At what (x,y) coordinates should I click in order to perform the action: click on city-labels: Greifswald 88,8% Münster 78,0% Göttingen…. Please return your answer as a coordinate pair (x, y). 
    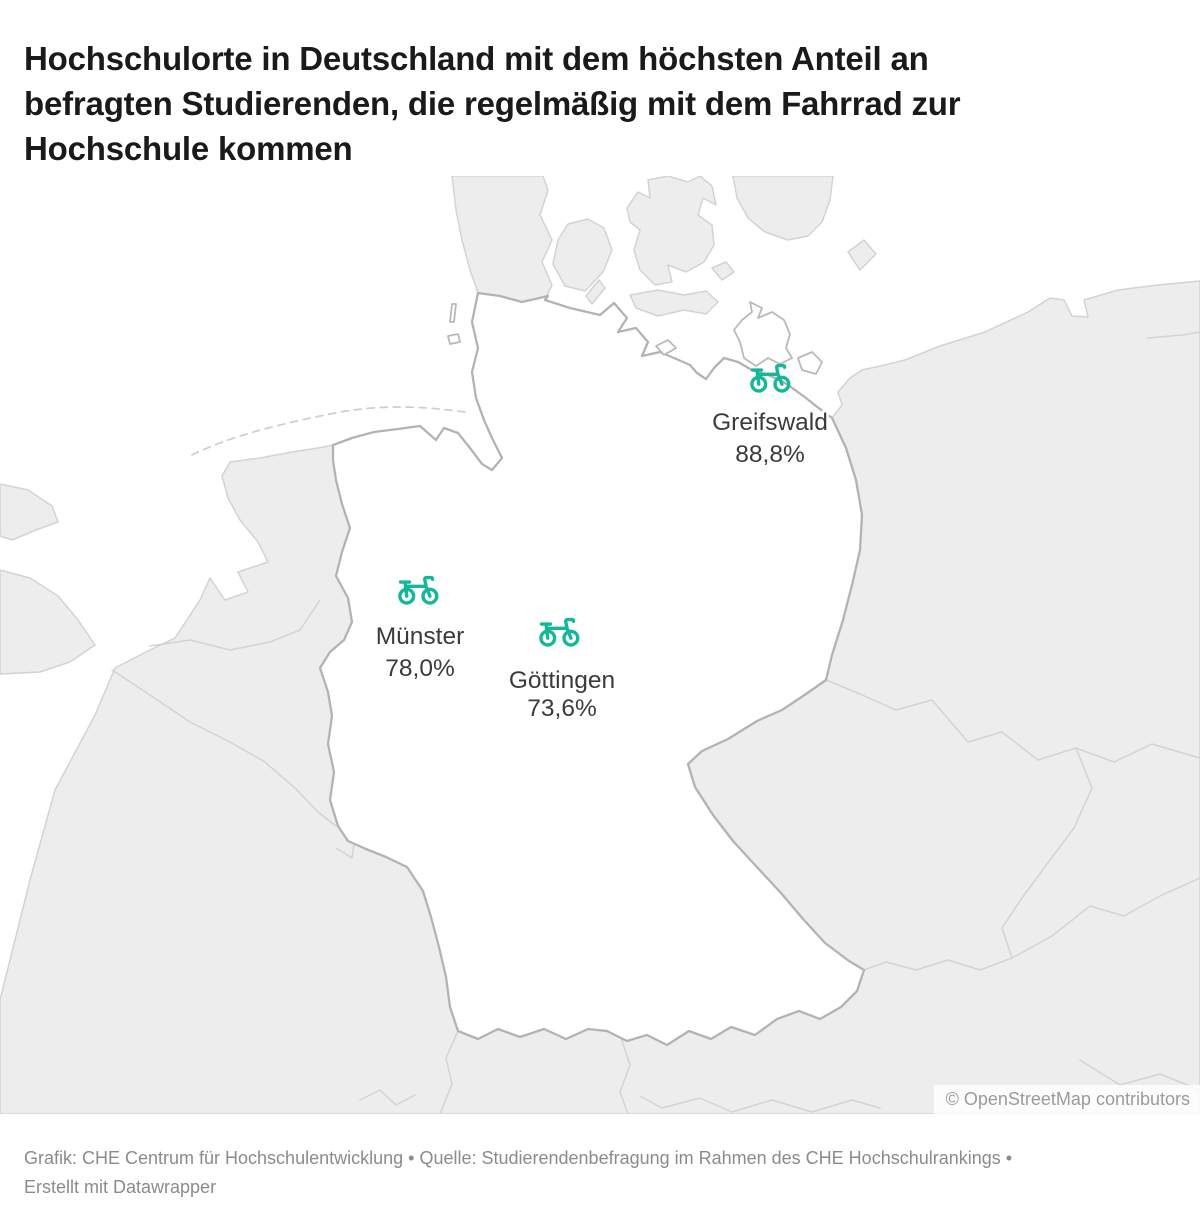
    Looking at the image, I should click on (601, 566).